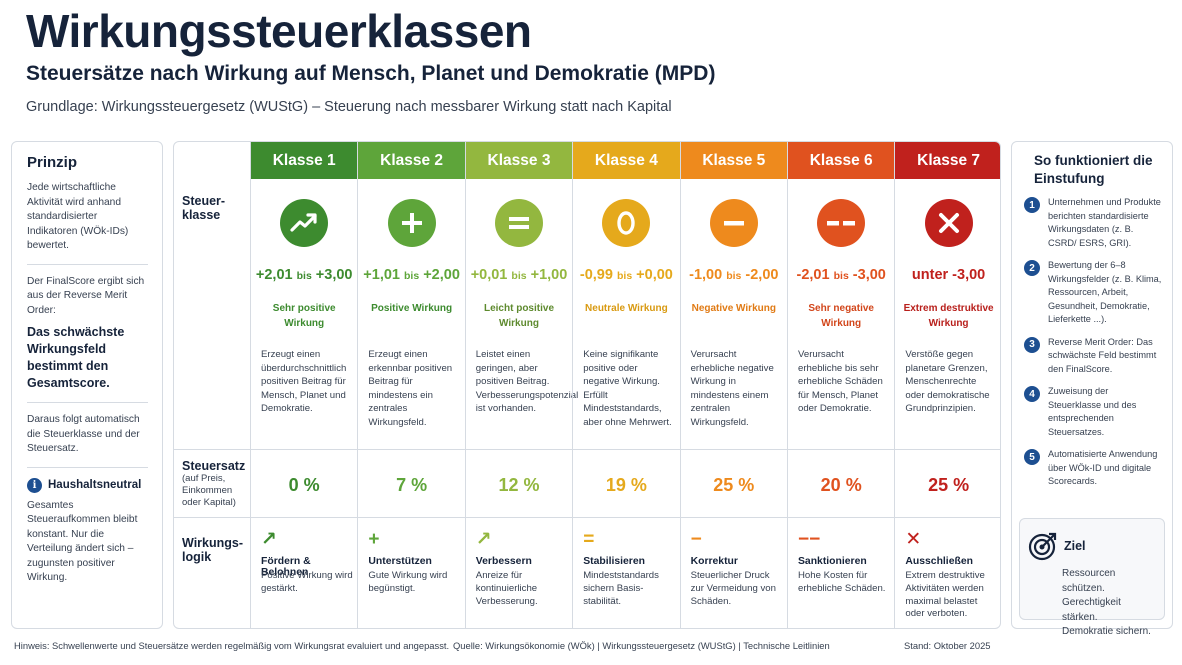 The width and height of the screenshot is (1182, 665). Describe the element at coordinates (307, 582) in the screenshot. I see `logic-text: Positive Wirkung wird gestärkt.` at that location.